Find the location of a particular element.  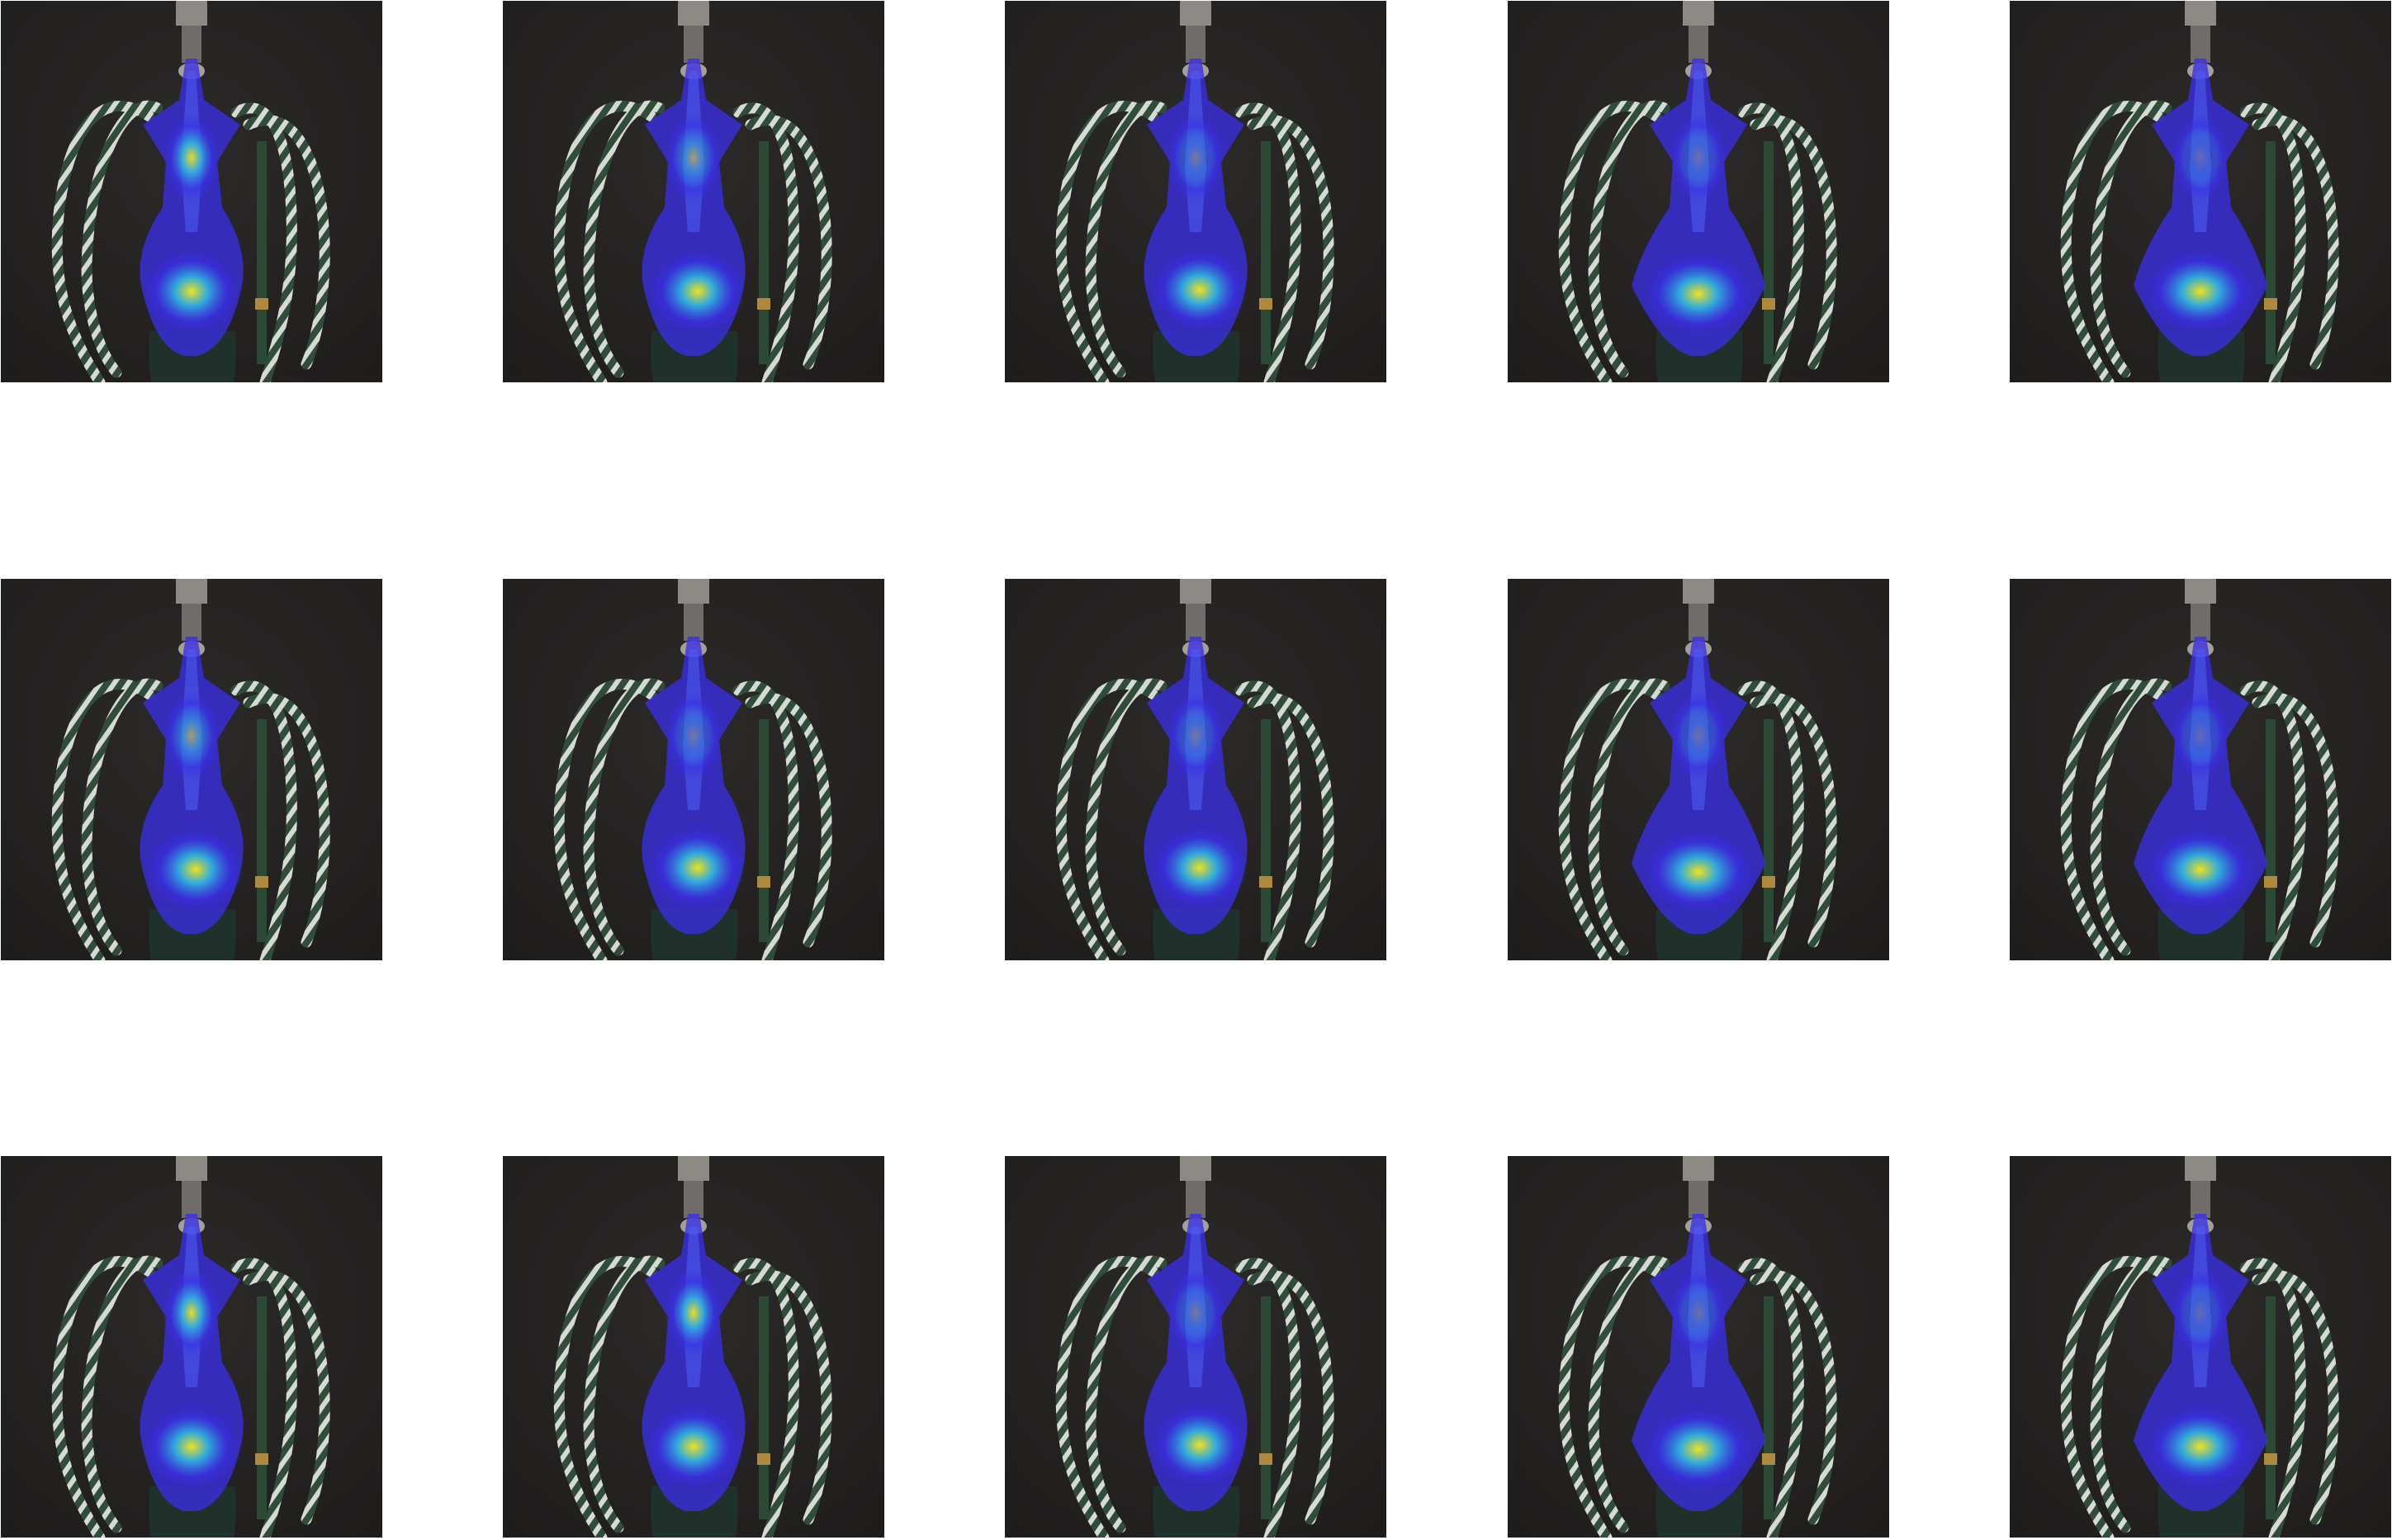

hookah-stem is located at coordinates (1698, 618).